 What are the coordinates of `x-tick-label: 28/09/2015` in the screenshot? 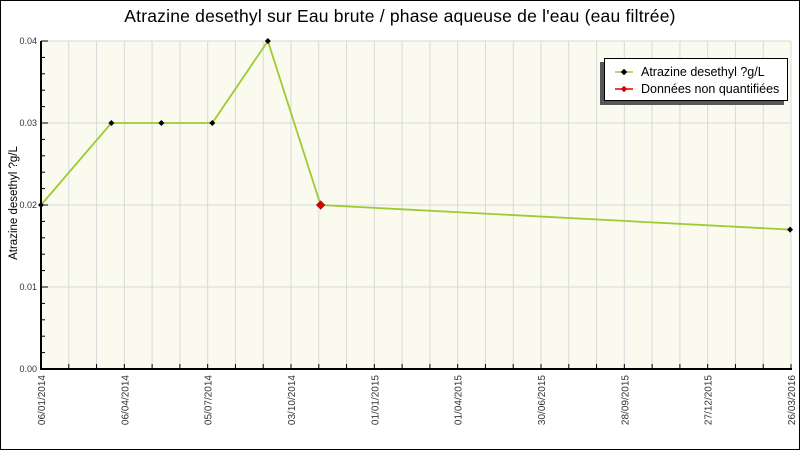 It's located at (625, 400).